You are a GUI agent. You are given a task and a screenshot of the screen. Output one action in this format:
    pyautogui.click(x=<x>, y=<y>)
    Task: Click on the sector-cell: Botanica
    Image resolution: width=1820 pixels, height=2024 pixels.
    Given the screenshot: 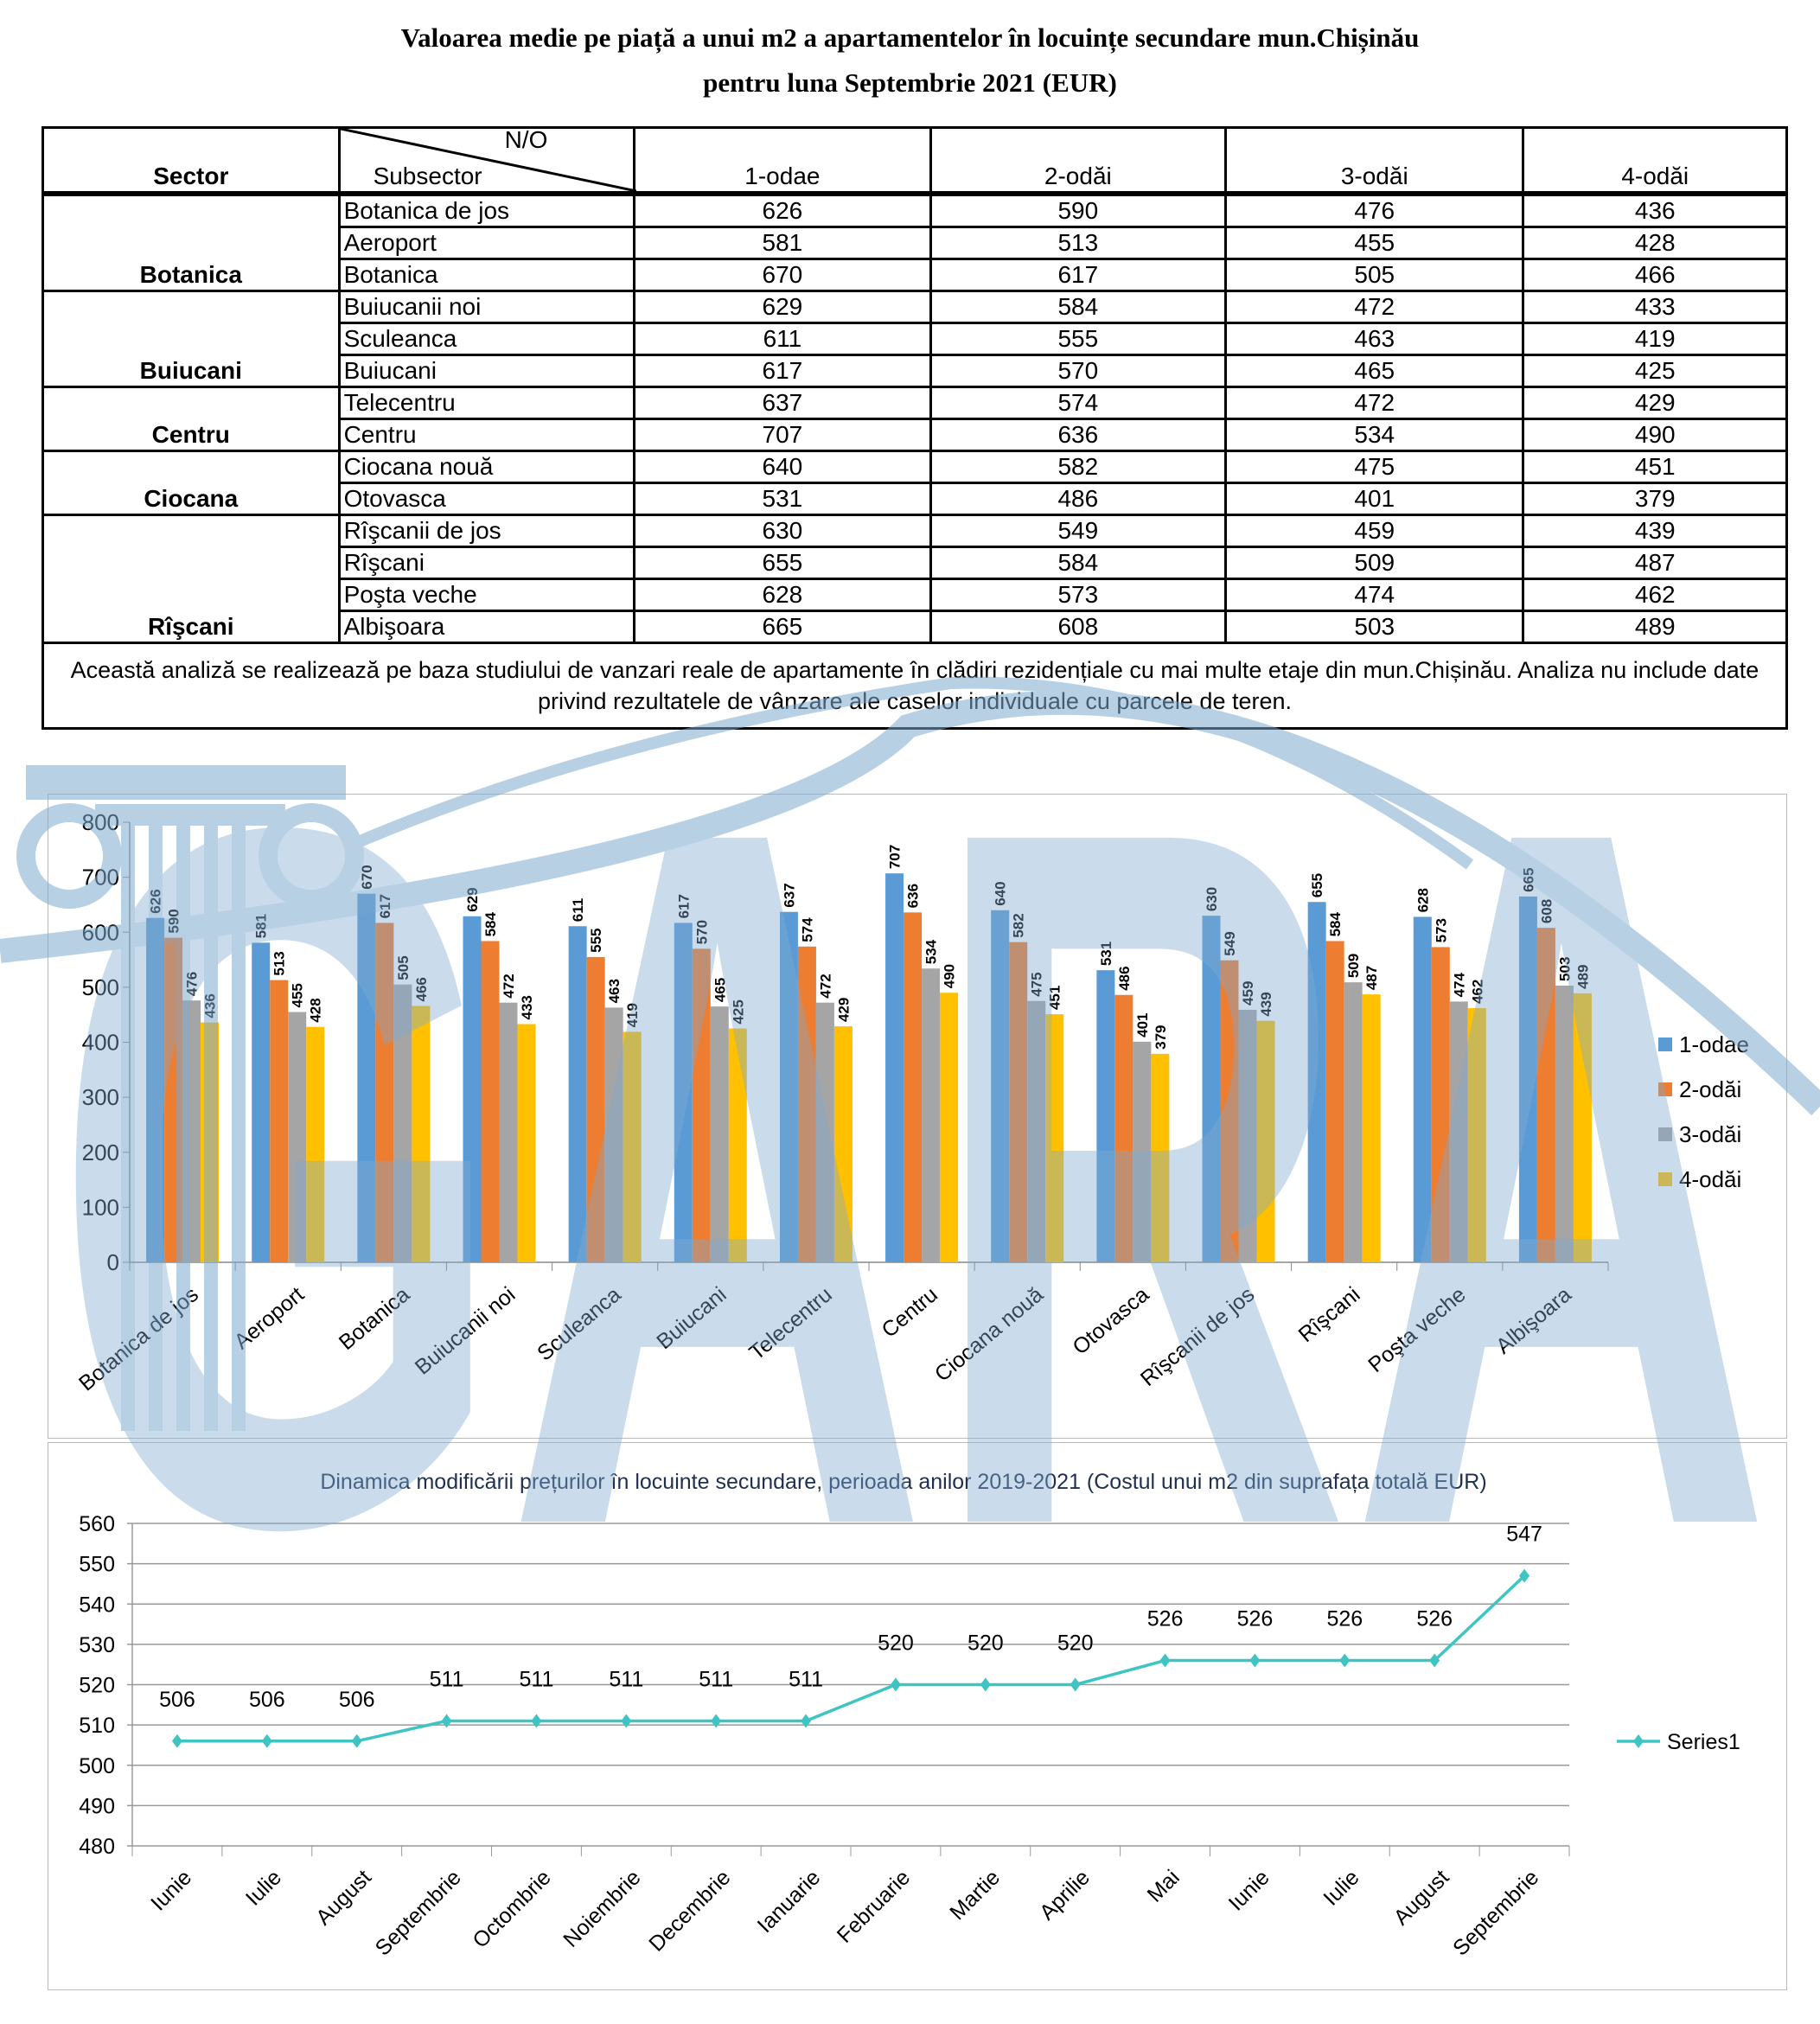 What is the action you would take?
    pyautogui.click(x=191, y=242)
    